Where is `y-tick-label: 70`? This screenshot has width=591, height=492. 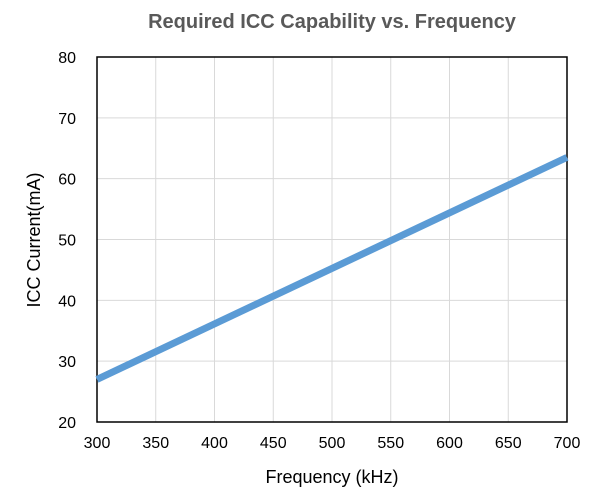 y-tick-label: 70 is located at coordinates (67, 119).